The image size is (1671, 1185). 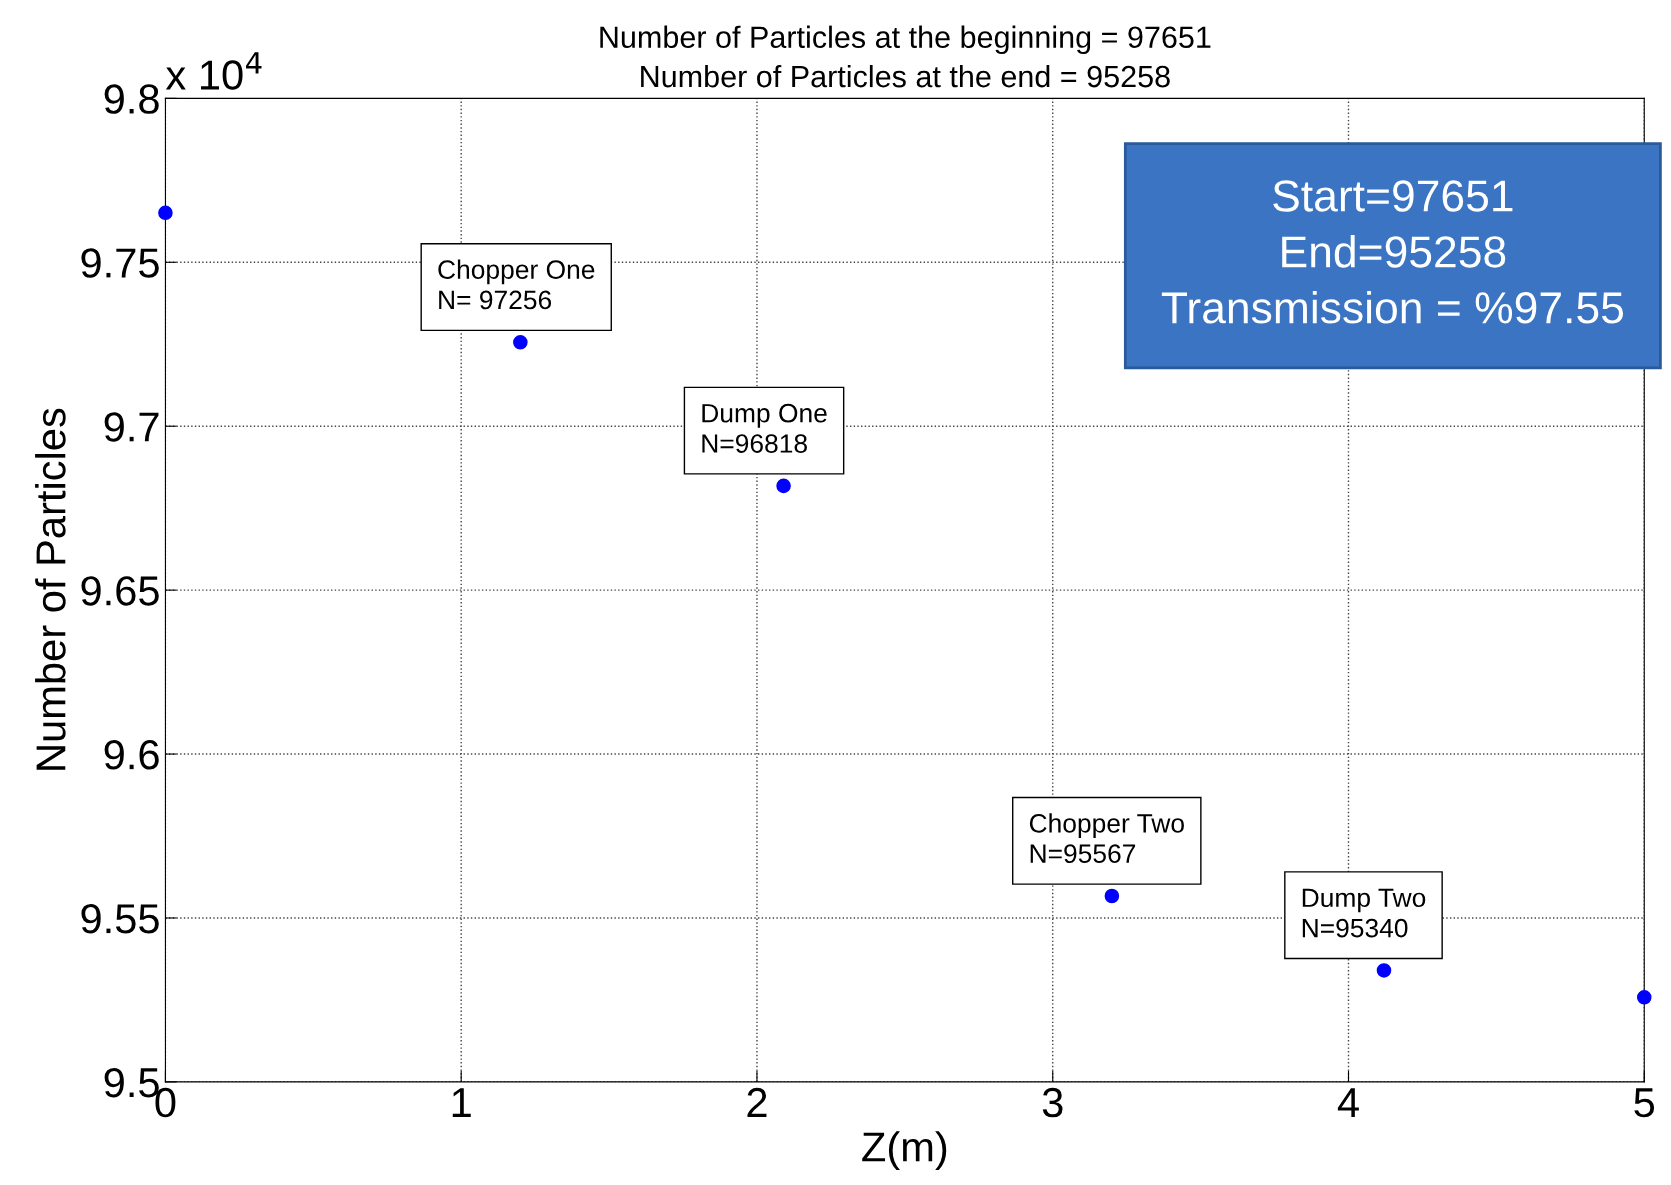 What do you see at coordinates (131, 99) in the screenshot?
I see `y-tick-label: 9.8` at bounding box center [131, 99].